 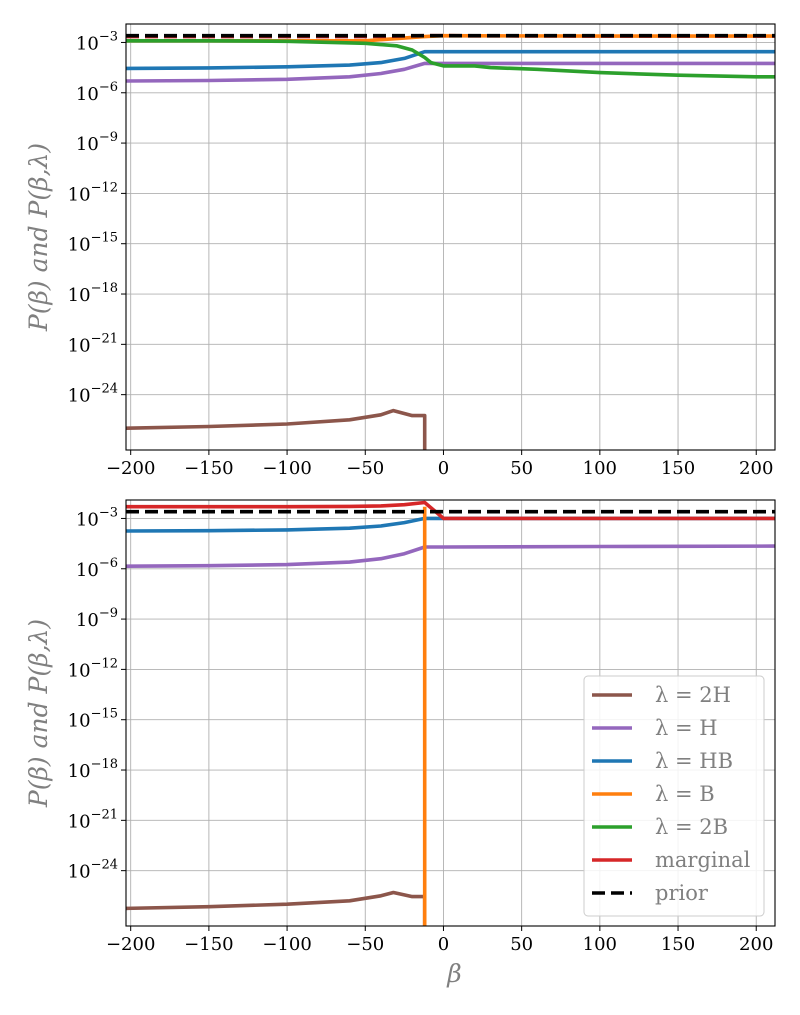 I want to click on series-line-marginal, so click(x=450, y=510).